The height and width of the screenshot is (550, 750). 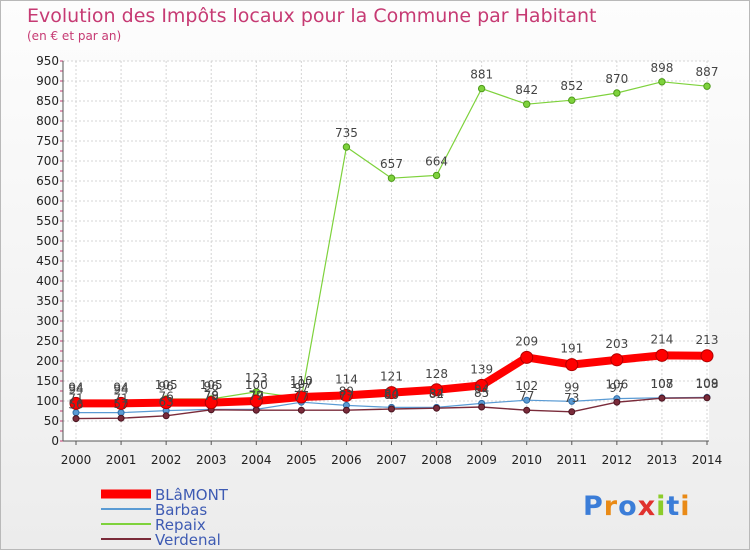 I want to click on y-tick-label: 200, so click(x=47, y=361).